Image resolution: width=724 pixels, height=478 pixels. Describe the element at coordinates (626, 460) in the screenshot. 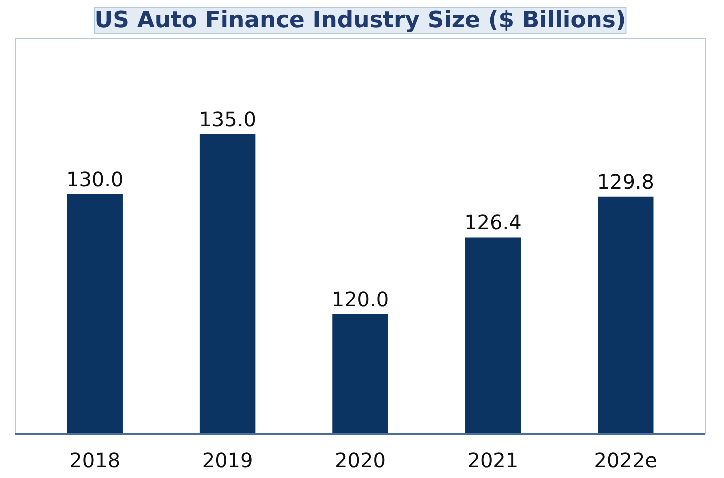

I see `x-tick-label: 2022e` at that location.